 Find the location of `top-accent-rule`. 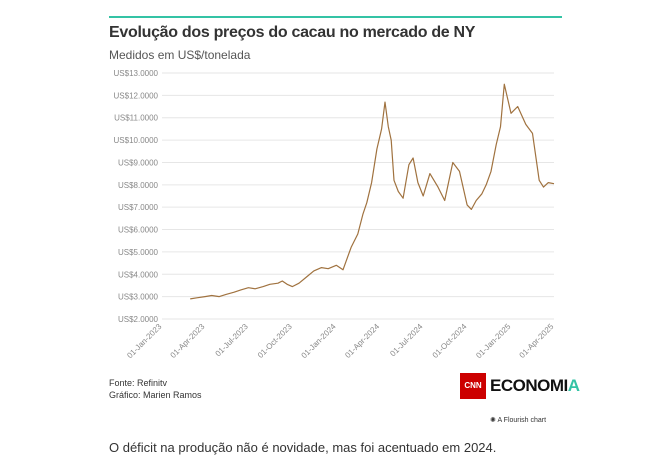

top-accent-rule is located at coordinates (335, 17).